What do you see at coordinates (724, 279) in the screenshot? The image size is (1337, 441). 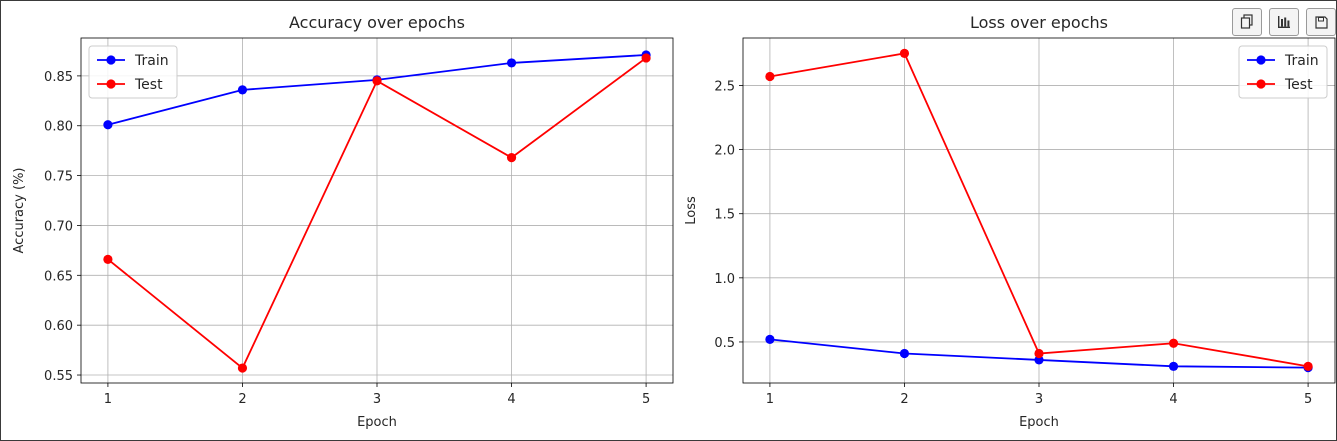 I see `y-tick-label: 1.0` at bounding box center [724, 279].